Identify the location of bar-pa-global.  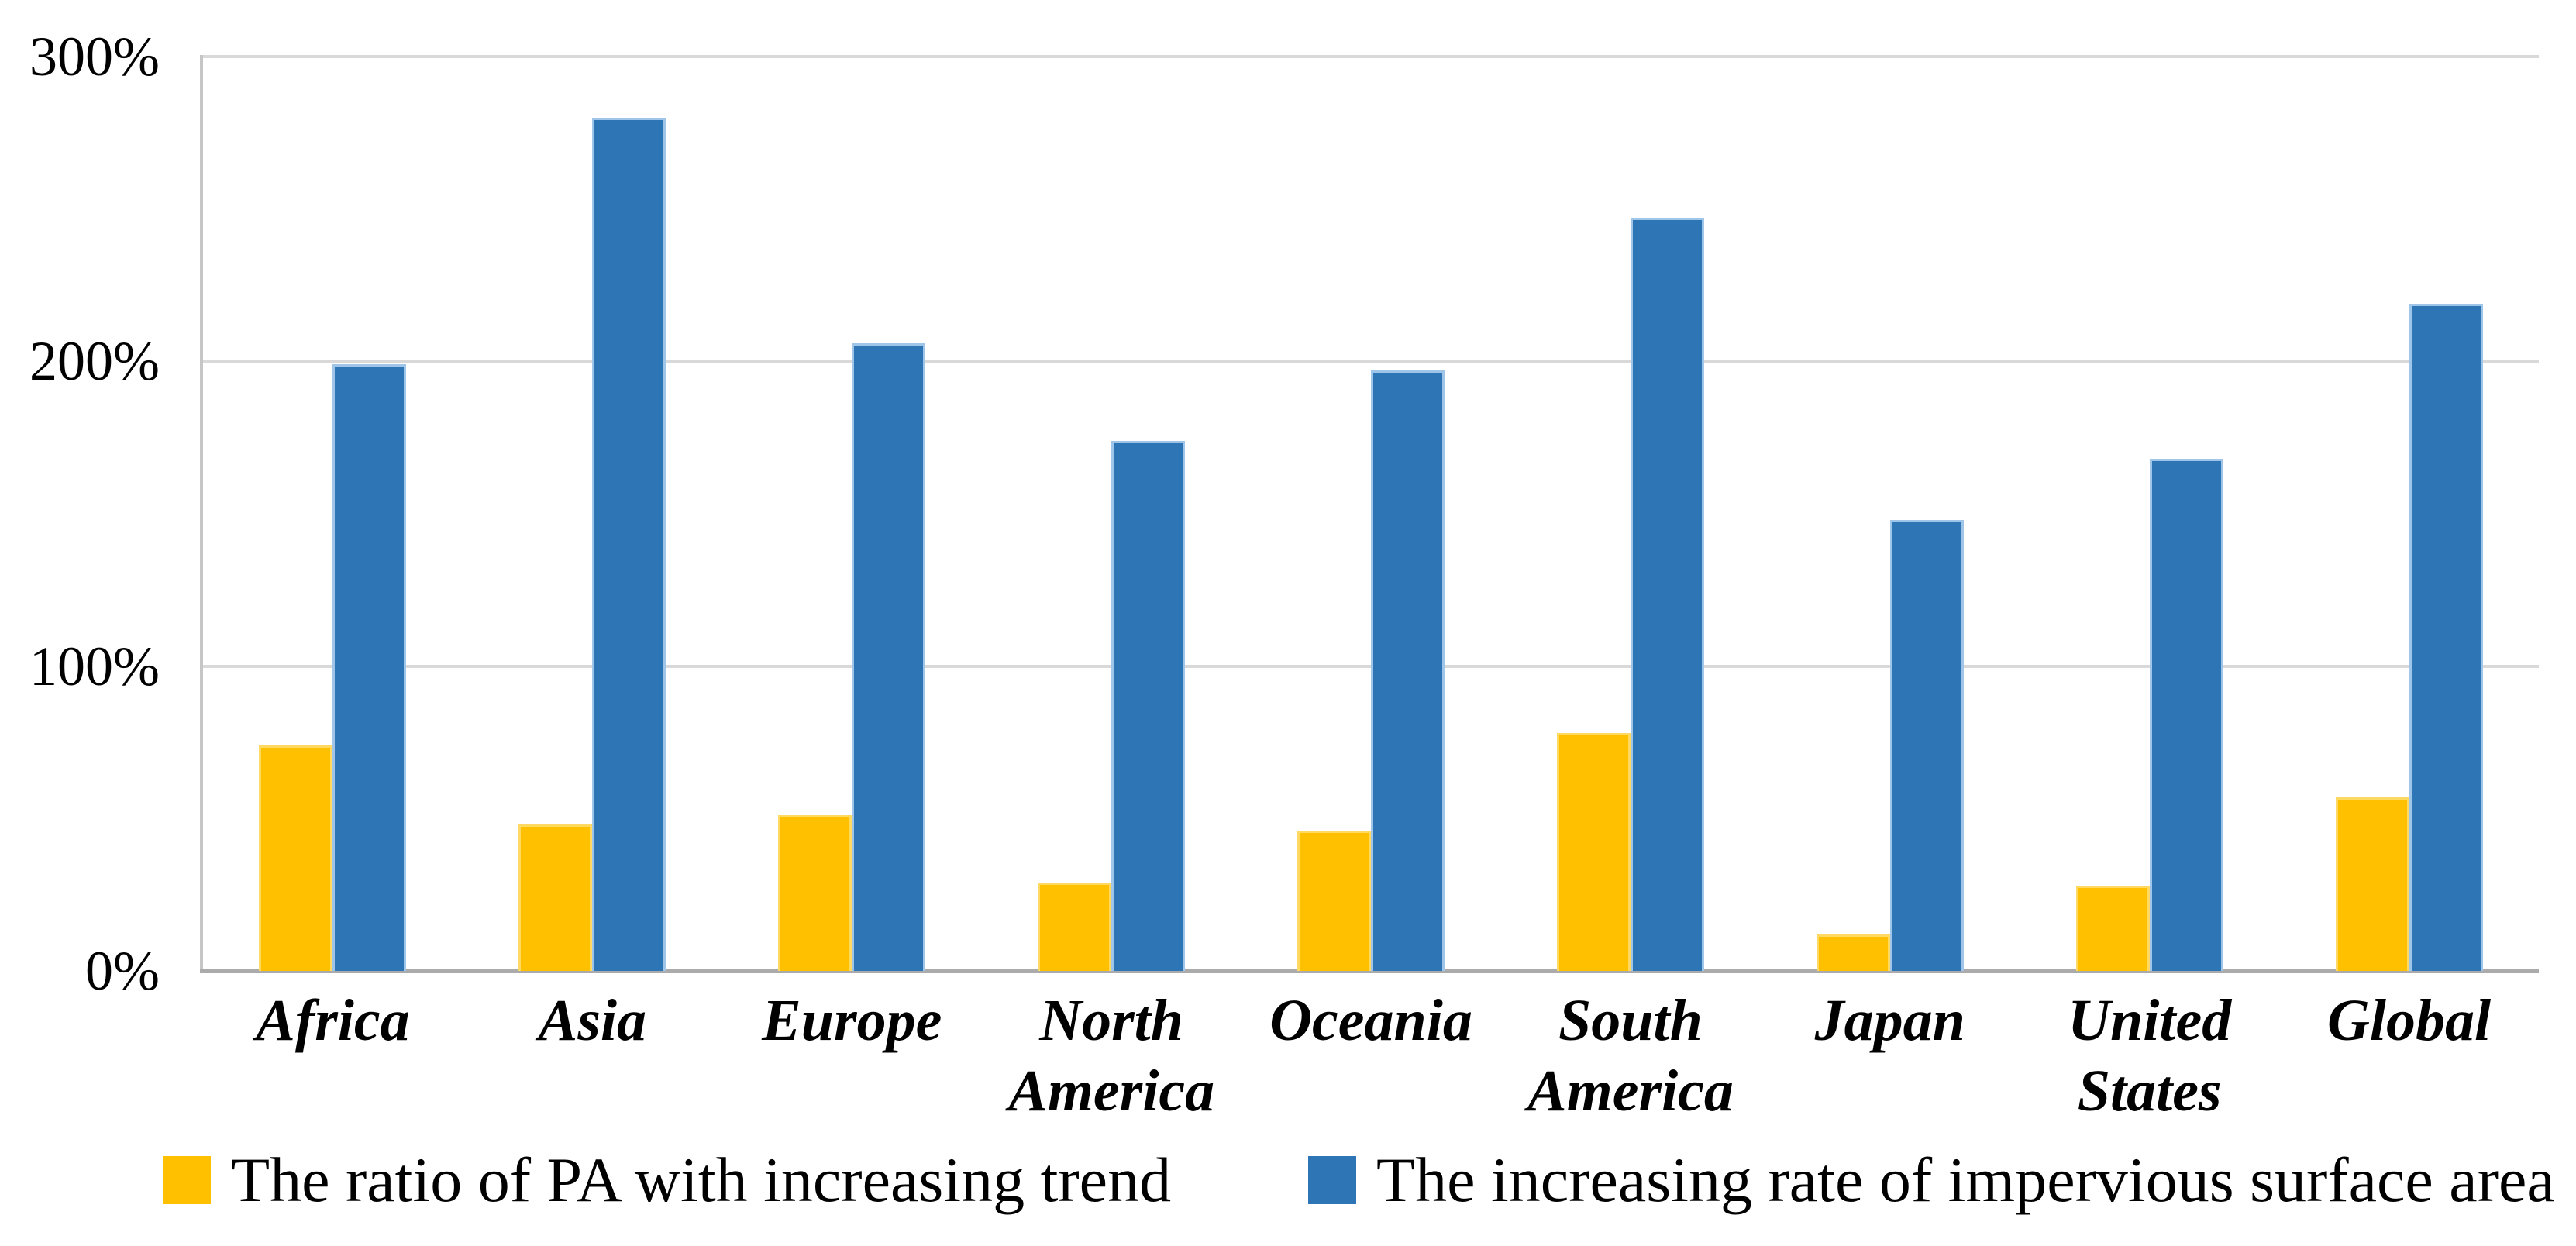
(2372, 884).